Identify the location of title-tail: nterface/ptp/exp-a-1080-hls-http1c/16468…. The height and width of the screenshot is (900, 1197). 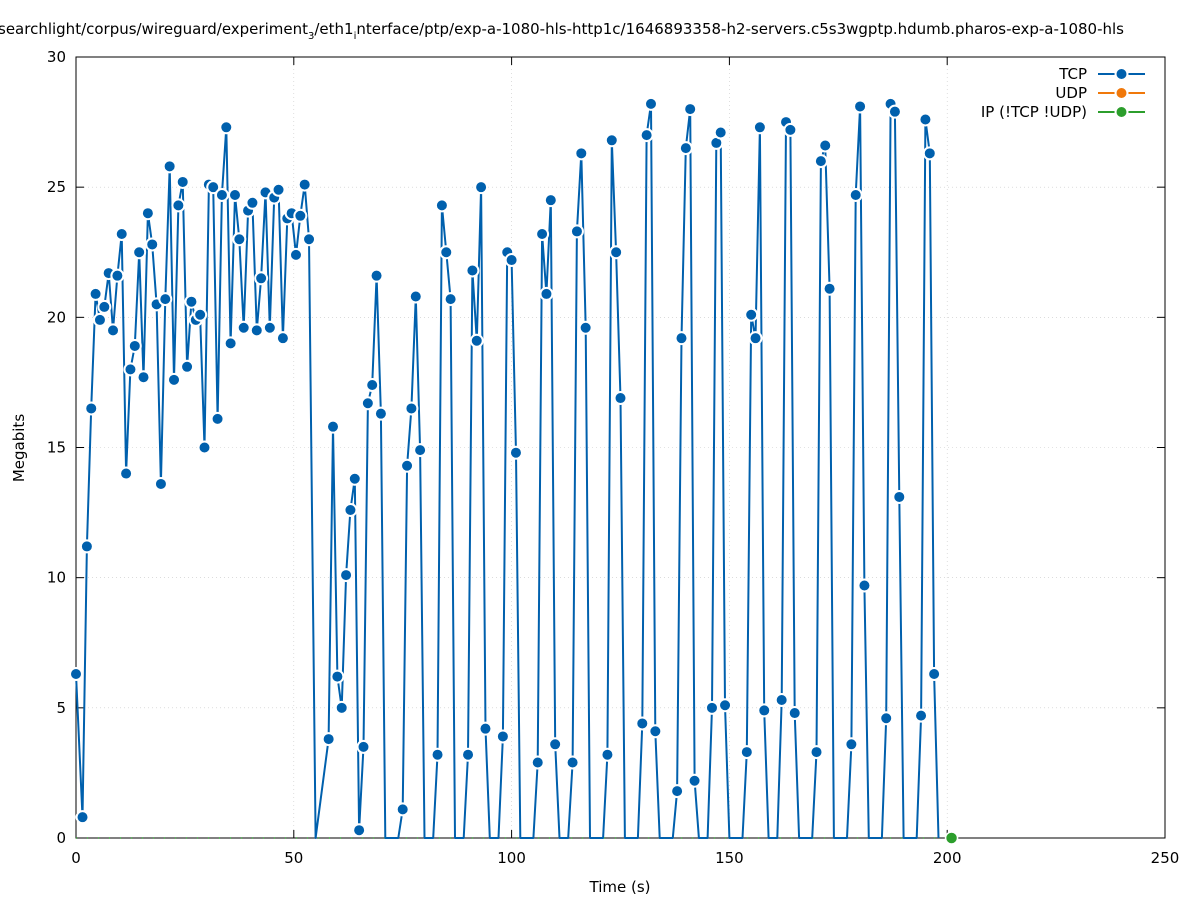
(740, 29).